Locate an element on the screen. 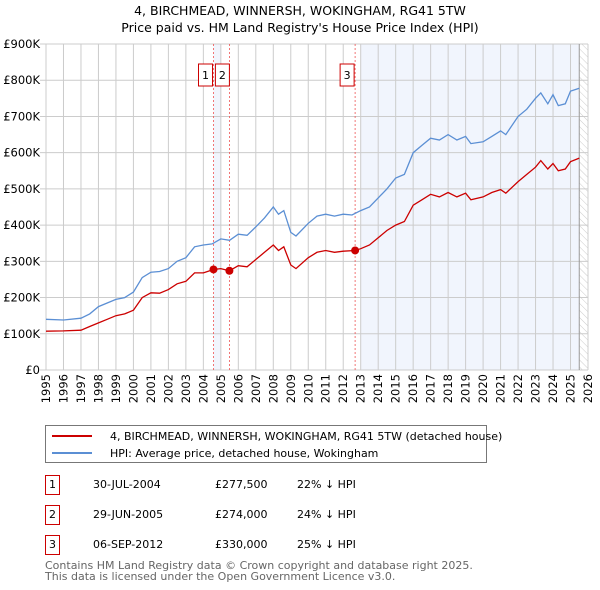 The image size is (600, 590). x-tick-label: 2014 is located at coordinates (378, 388).